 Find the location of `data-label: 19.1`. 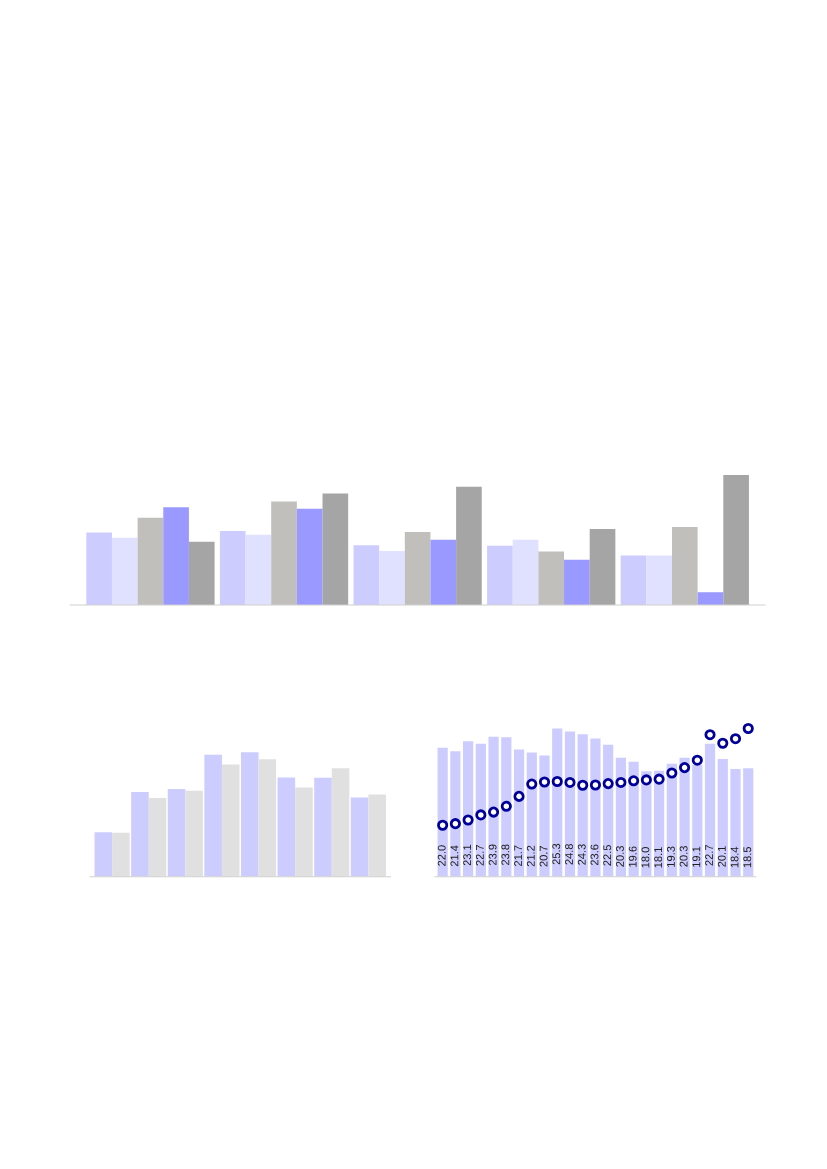

data-label: 19.1 is located at coordinates (696, 856).